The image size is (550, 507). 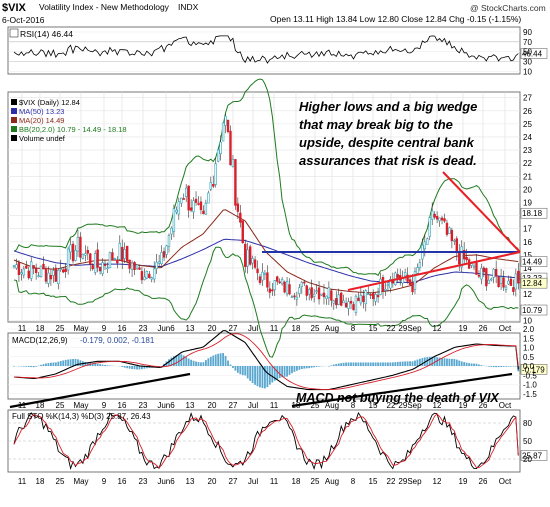 What do you see at coordinates (296, 328) in the screenshot?
I see `x-tick-label: 18` at bounding box center [296, 328].